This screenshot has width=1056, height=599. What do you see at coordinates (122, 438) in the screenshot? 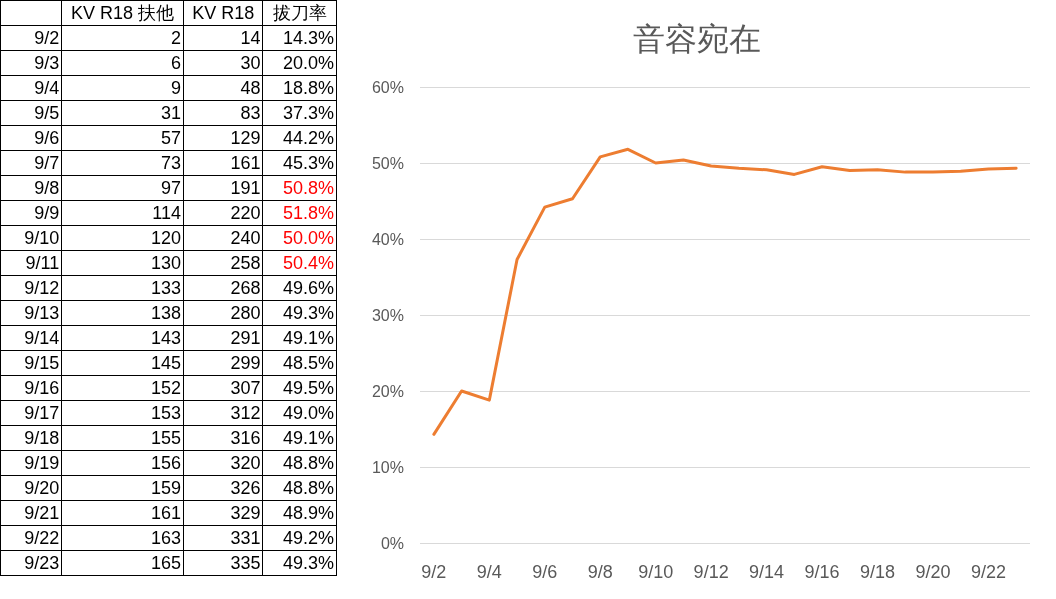
I see `data-label: 155` at bounding box center [122, 438].